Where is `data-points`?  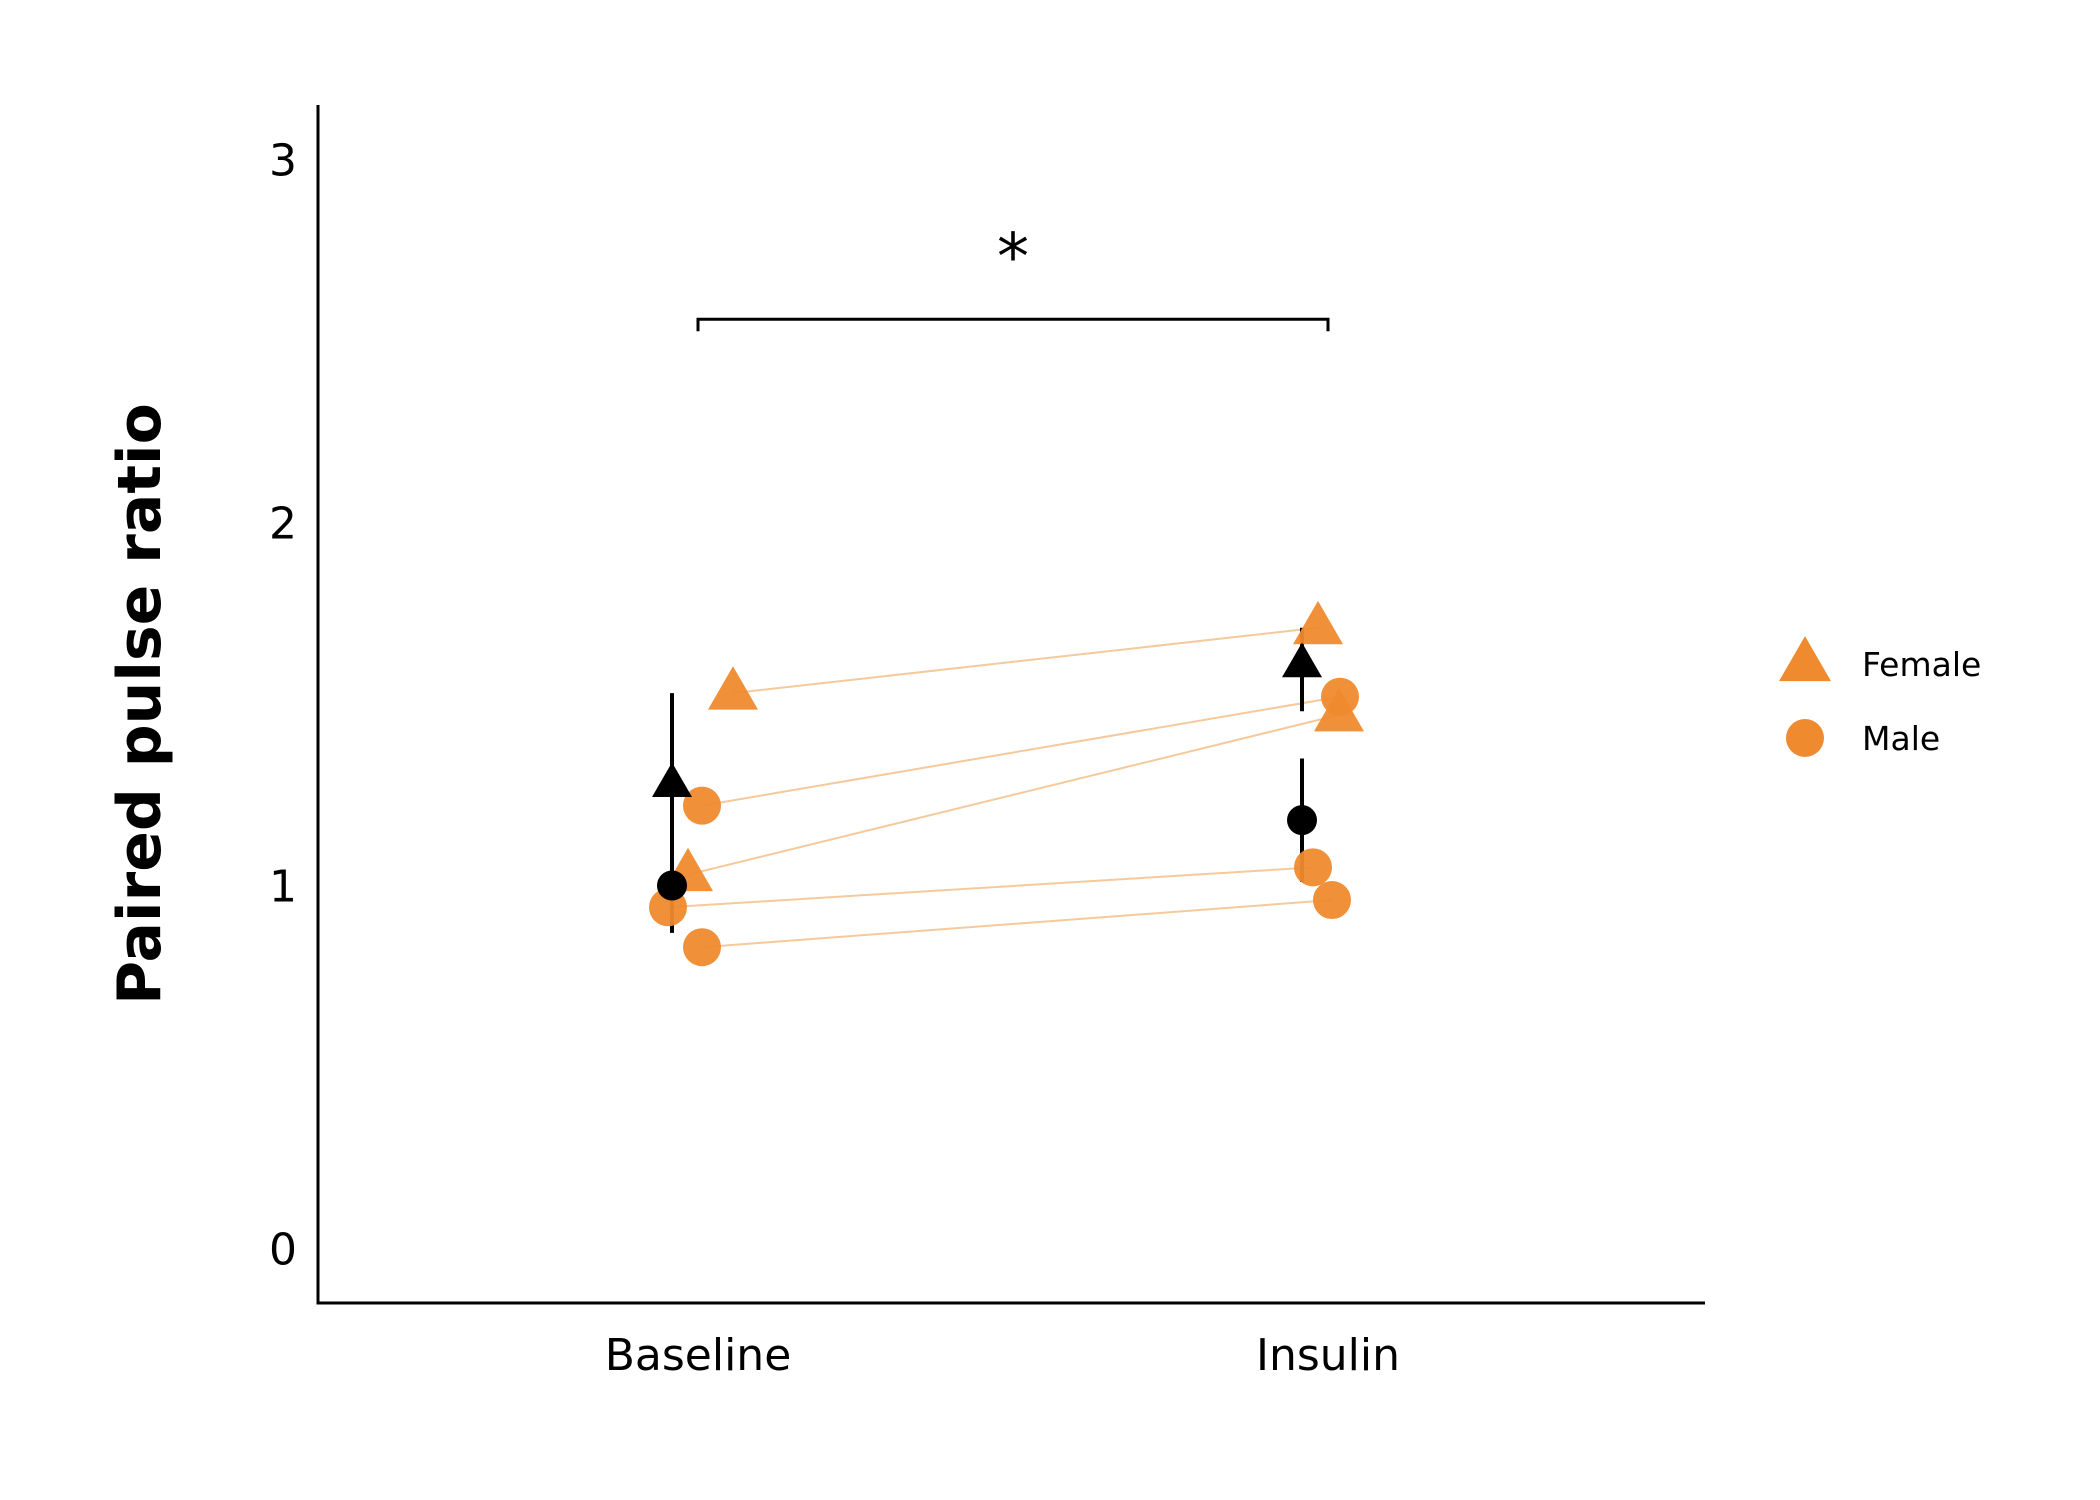
data-points is located at coordinates (1006, 783).